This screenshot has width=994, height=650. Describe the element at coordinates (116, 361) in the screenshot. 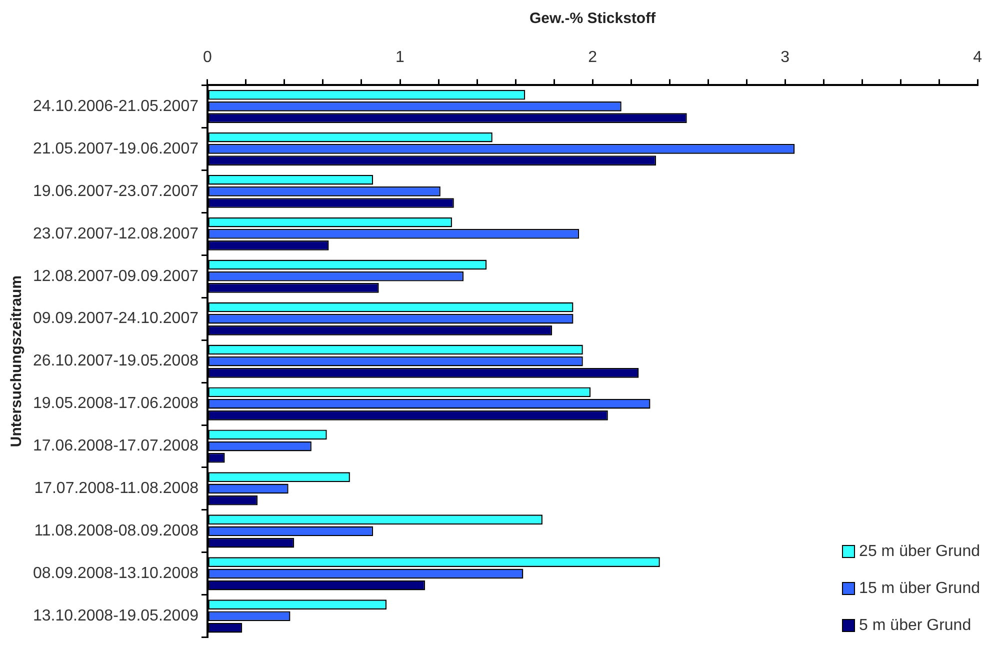

I see `y-tick-label: 26.10.2007-19.05.2008` at that location.